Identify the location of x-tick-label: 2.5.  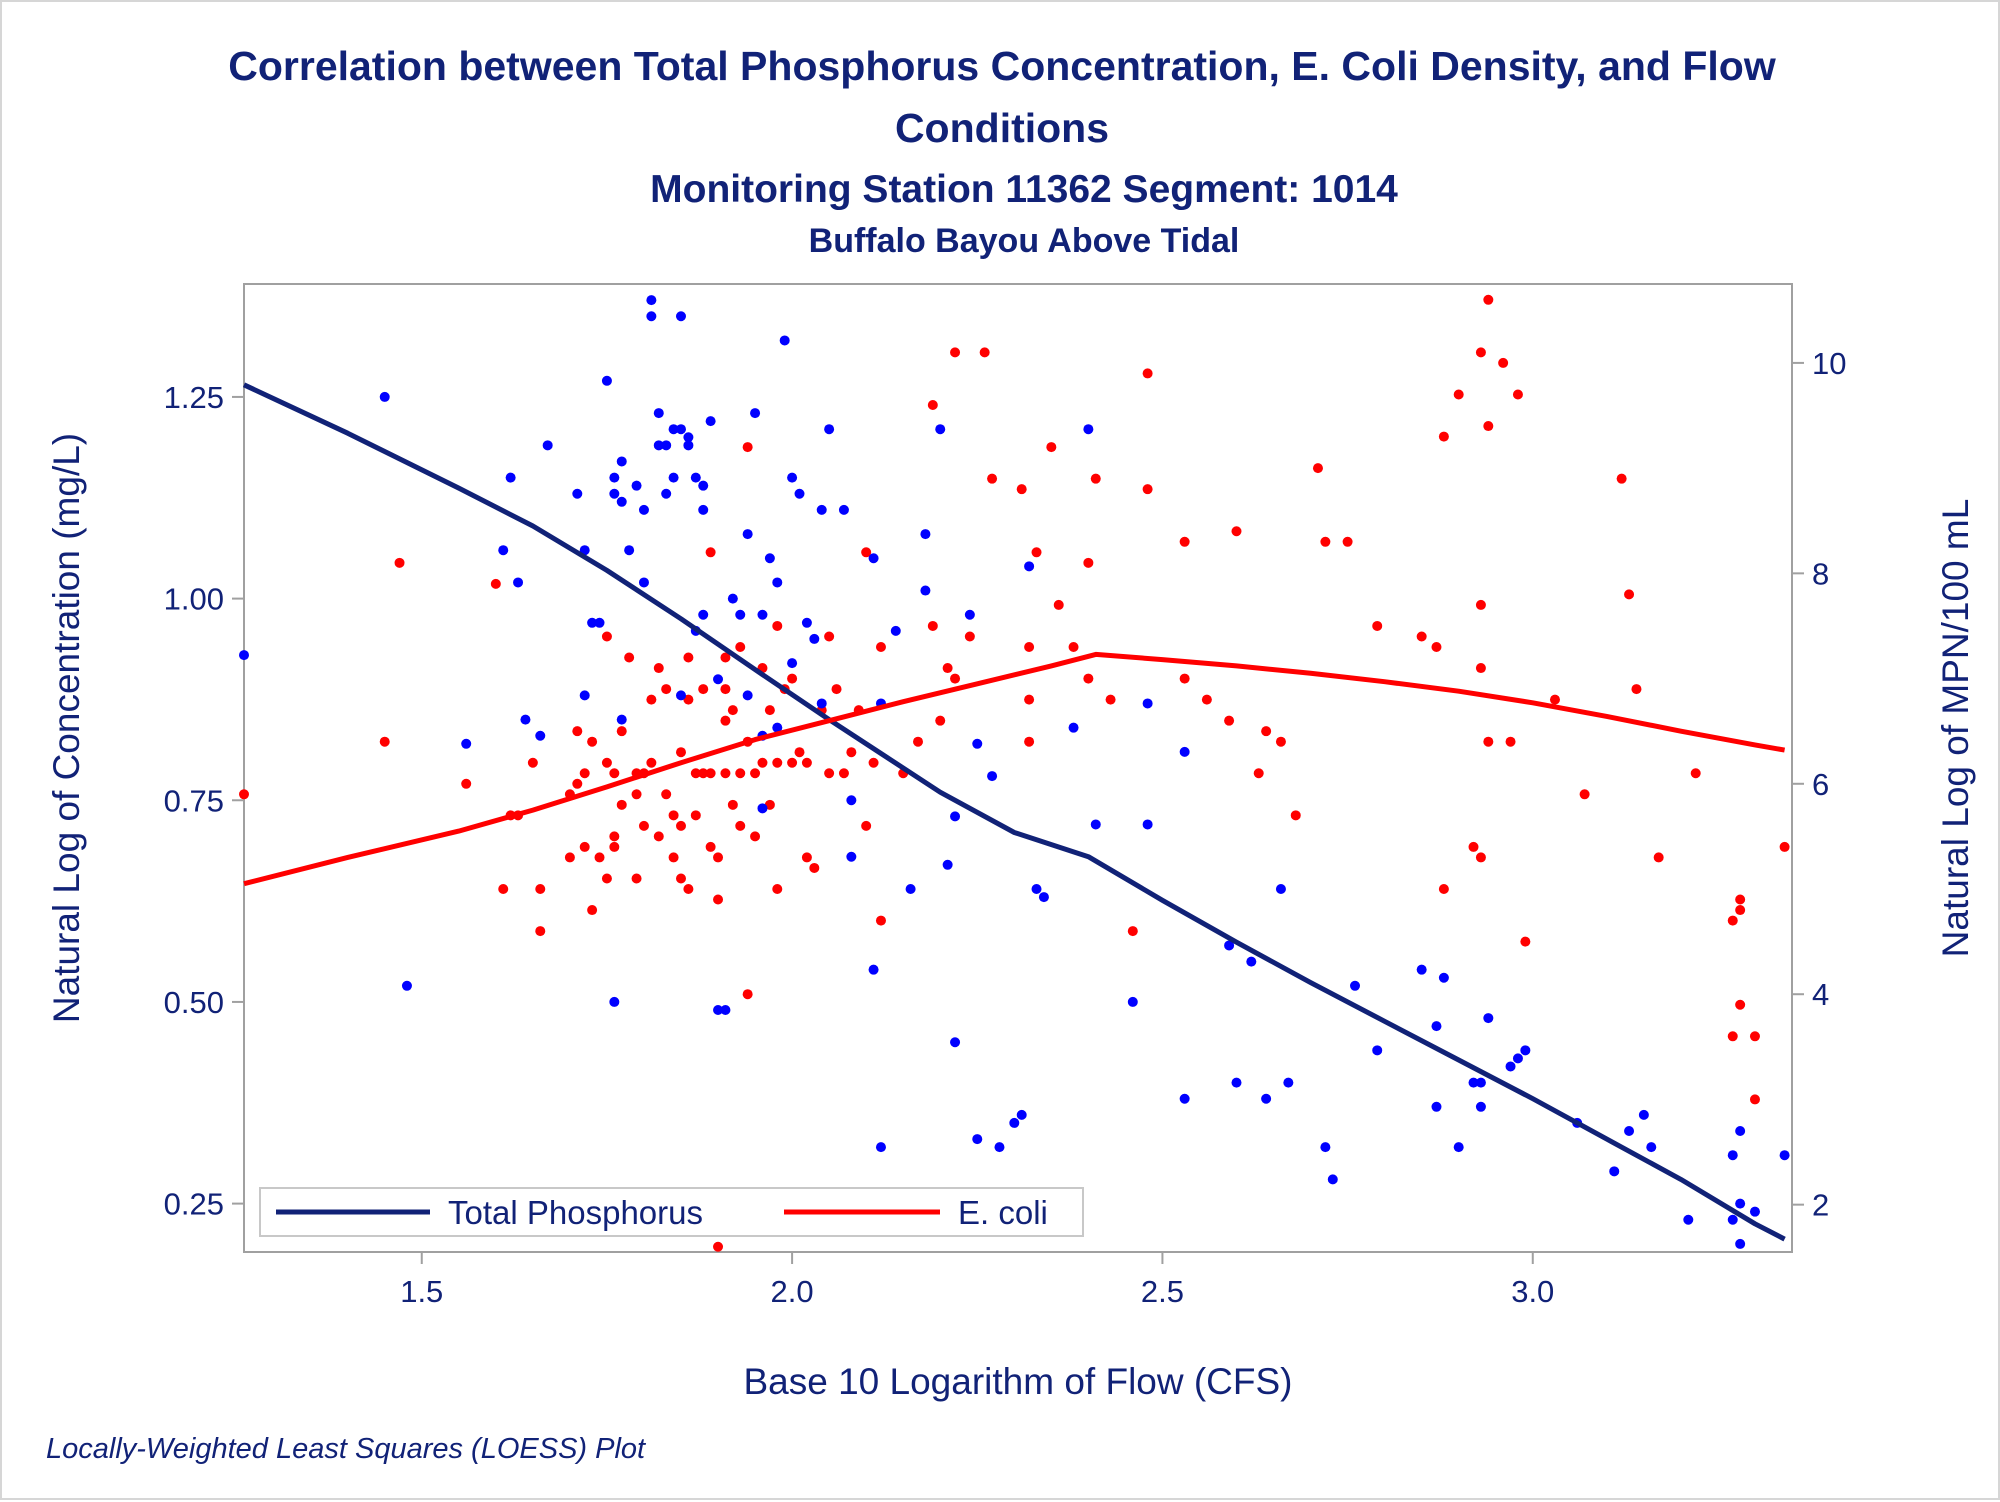
(1162, 1291).